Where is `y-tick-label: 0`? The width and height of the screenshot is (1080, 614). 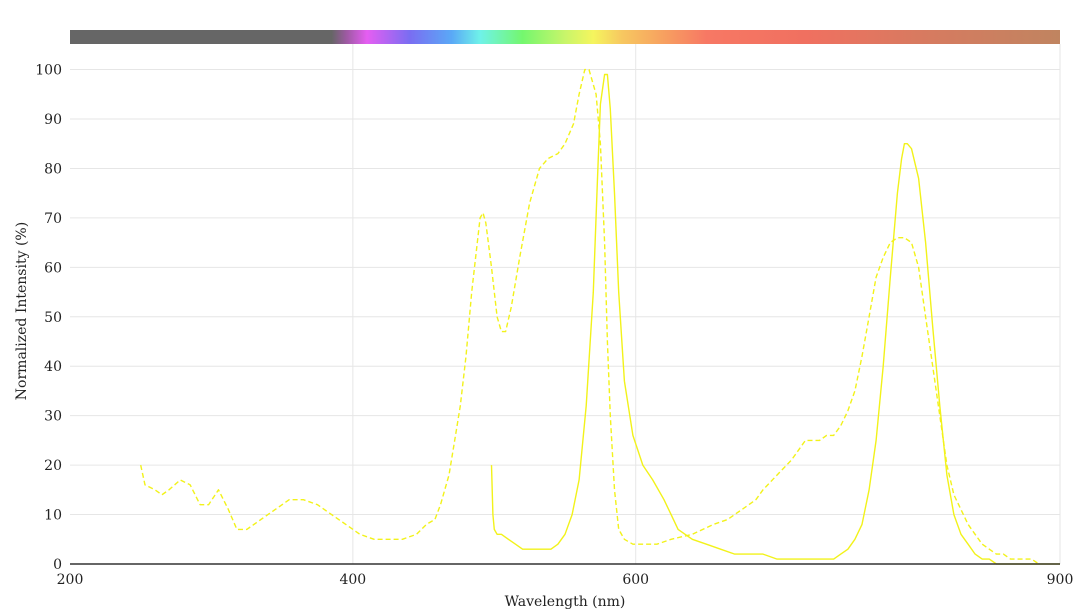
y-tick-label: 0 is located at coordinates (57, 565).